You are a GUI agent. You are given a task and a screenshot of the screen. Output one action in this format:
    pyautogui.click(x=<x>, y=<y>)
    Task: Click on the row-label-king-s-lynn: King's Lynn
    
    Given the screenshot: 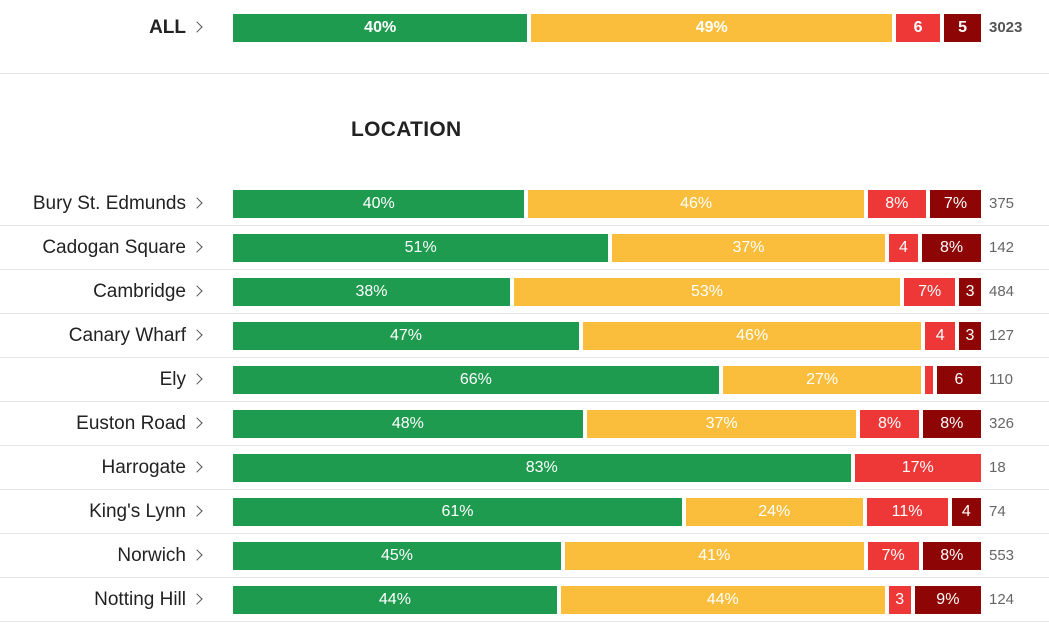 What is the action you would take?
    pyautogui.click(x=146, y=512)
    